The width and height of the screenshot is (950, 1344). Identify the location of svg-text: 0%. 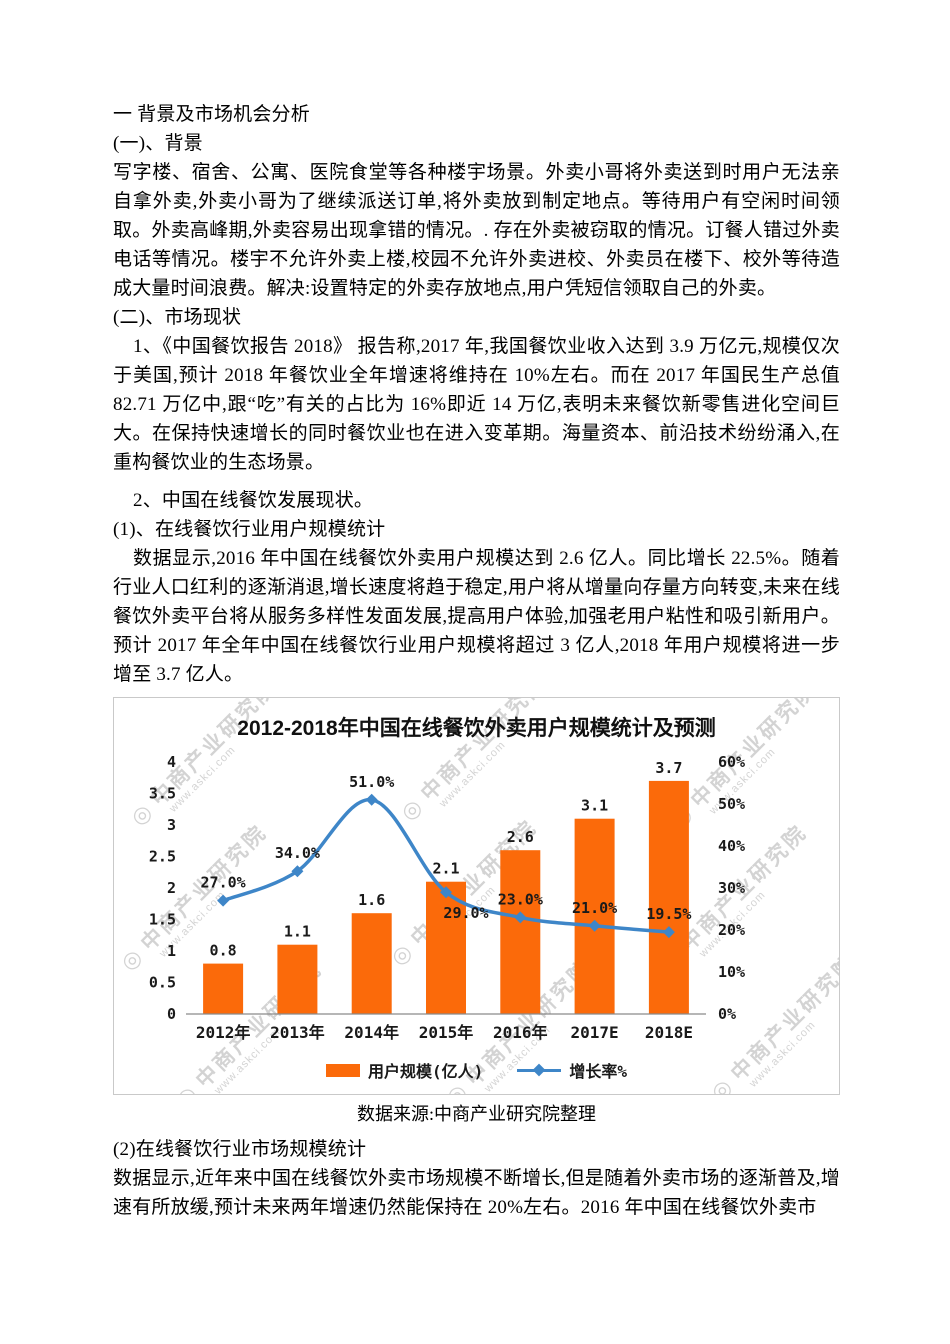
(727, 1014).